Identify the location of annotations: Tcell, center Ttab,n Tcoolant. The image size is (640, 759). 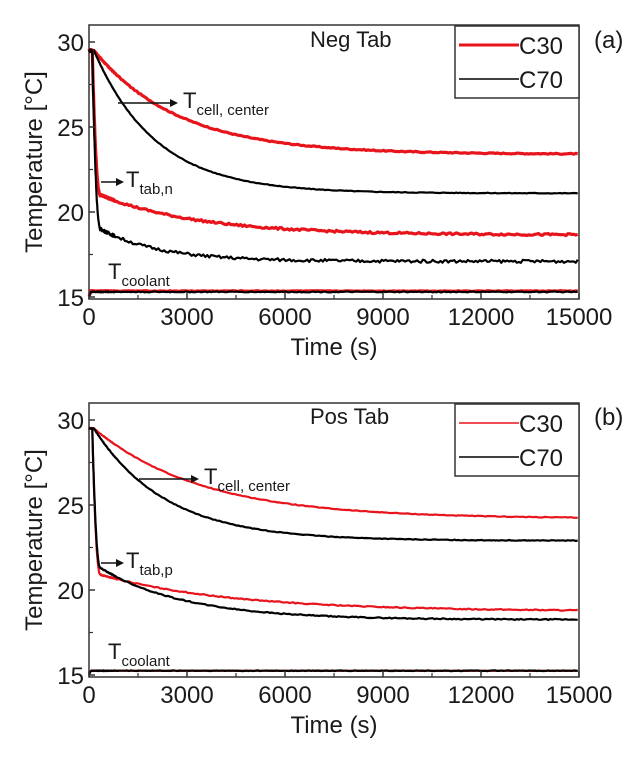
(185, 189).